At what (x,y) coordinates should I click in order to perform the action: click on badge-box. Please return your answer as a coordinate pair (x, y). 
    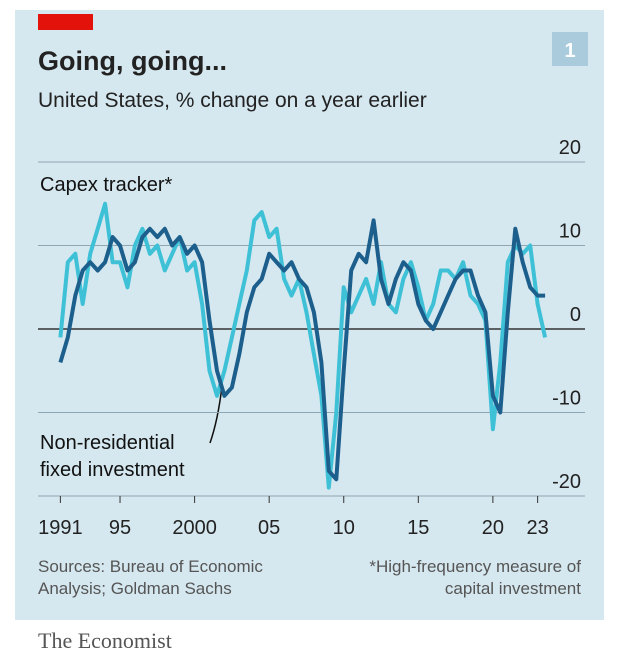
    Looking at the image, I should click on (570, 49).